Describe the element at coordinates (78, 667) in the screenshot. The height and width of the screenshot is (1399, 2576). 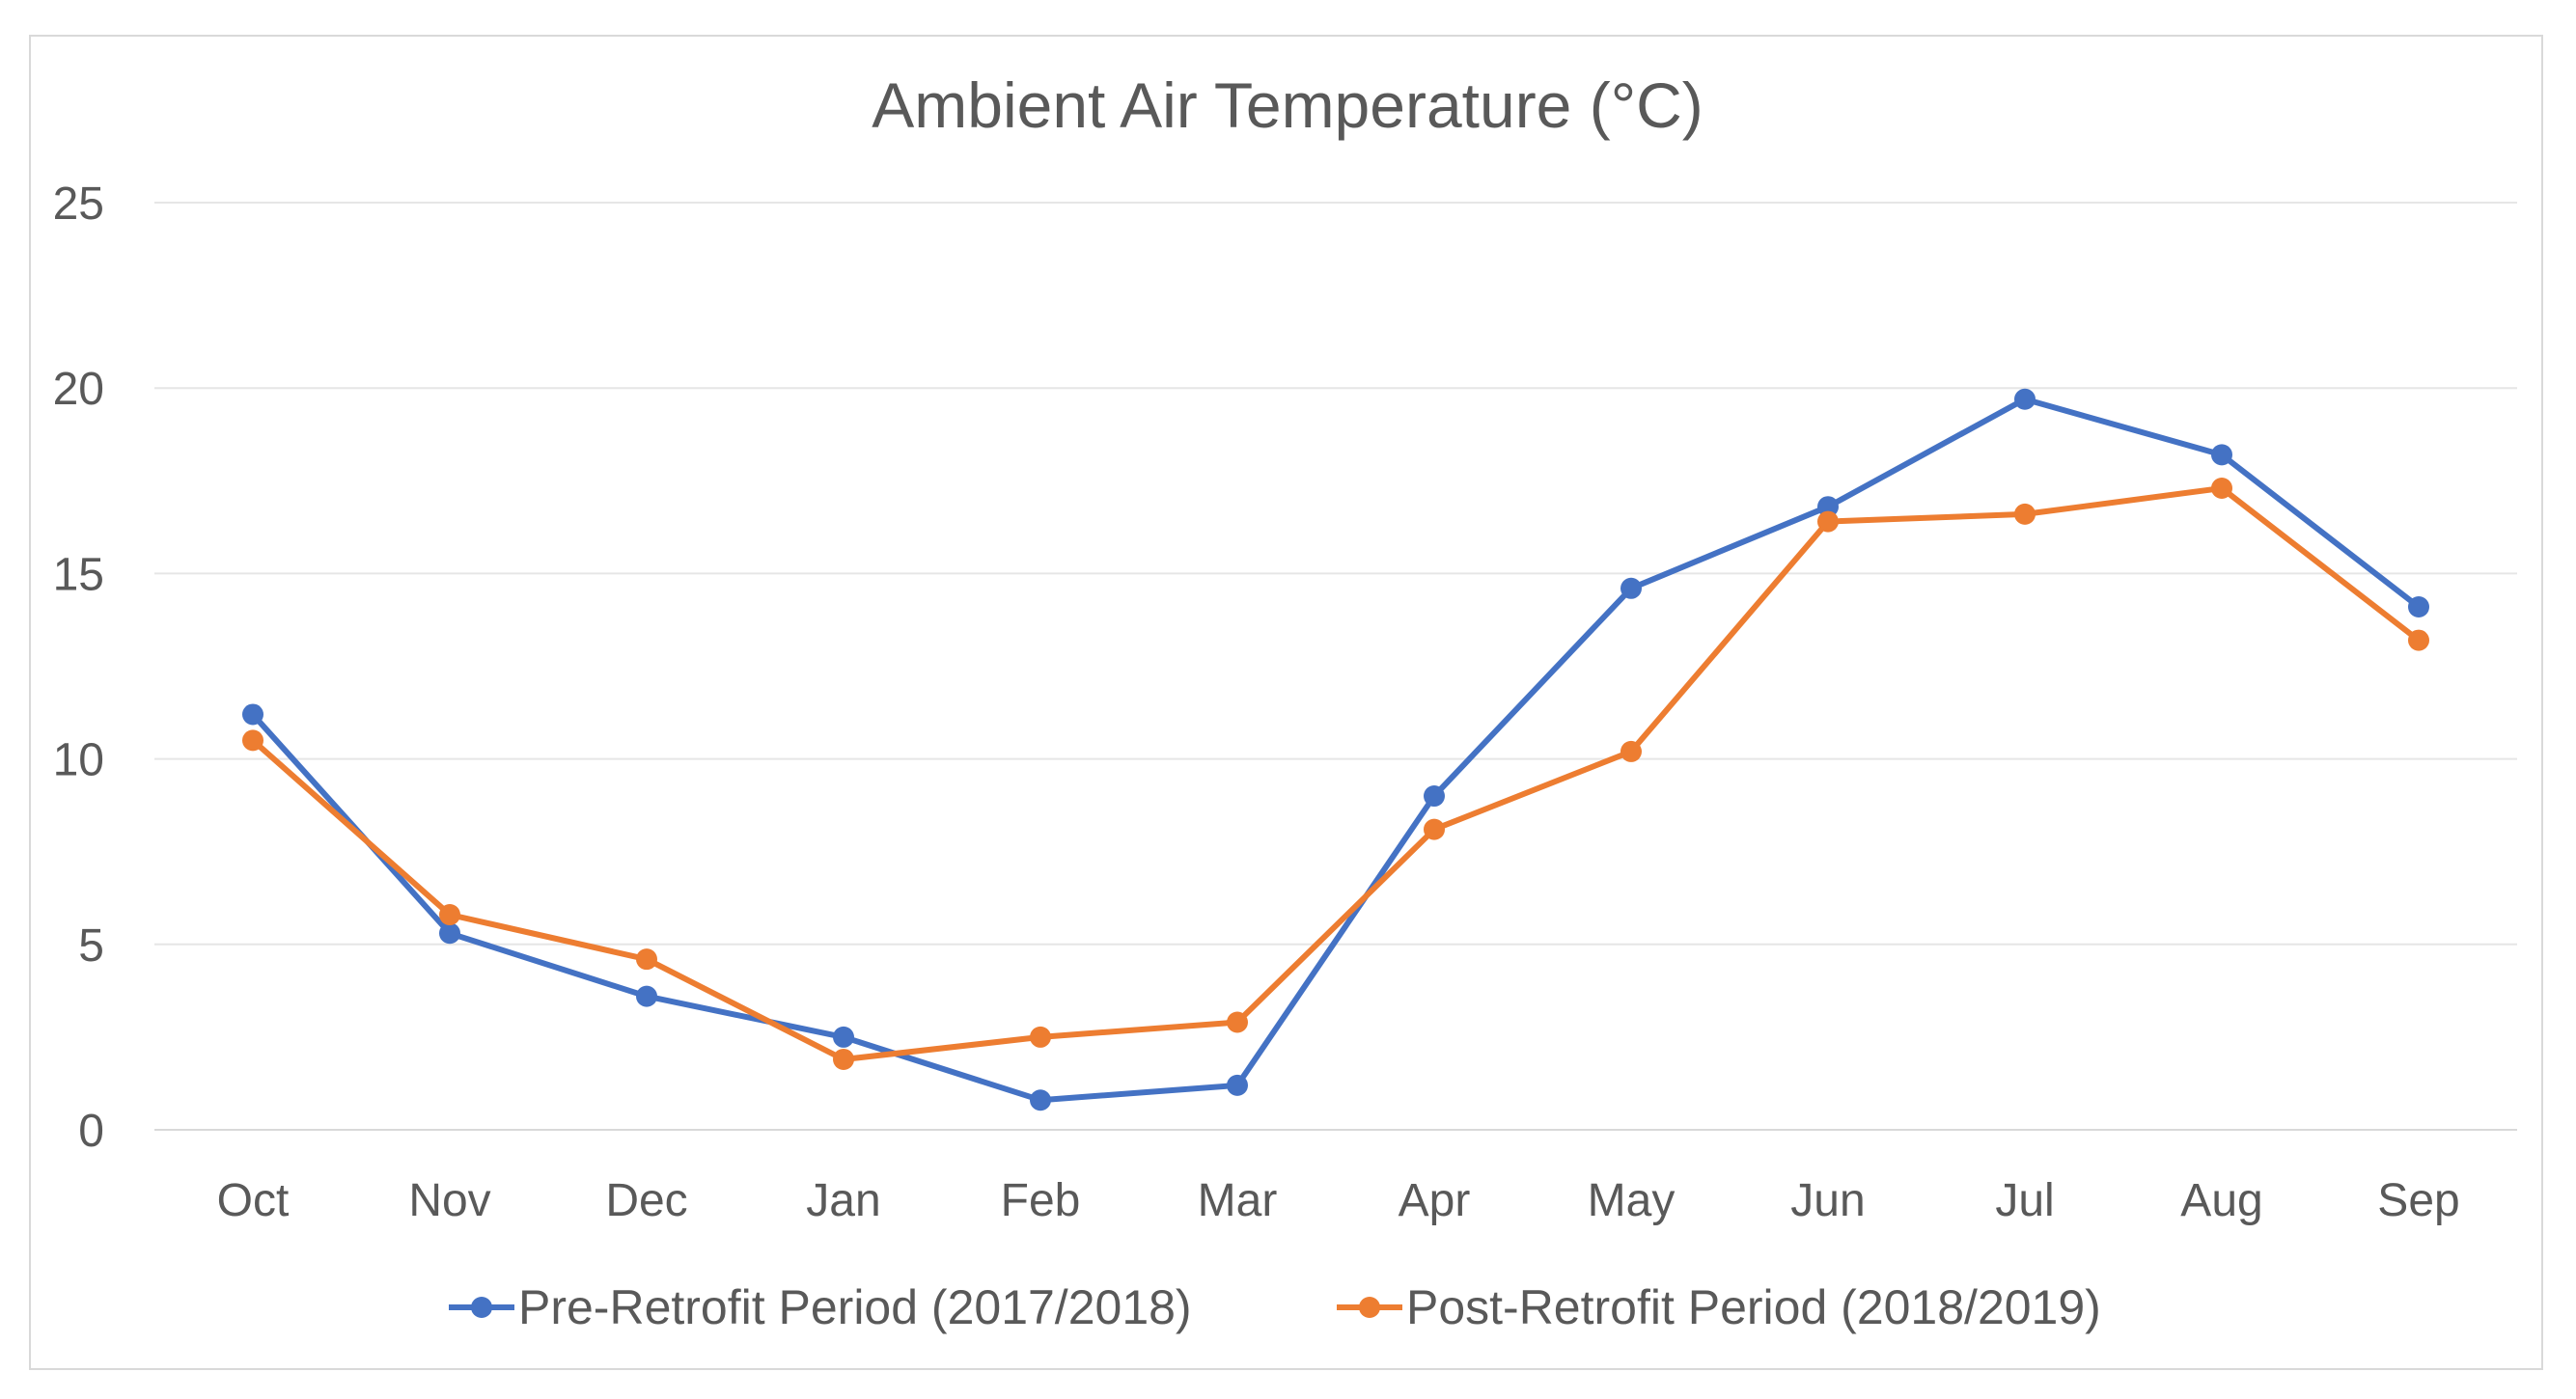
I see `y-axis-ticks: 0 5 10 15 20 25` at that location.